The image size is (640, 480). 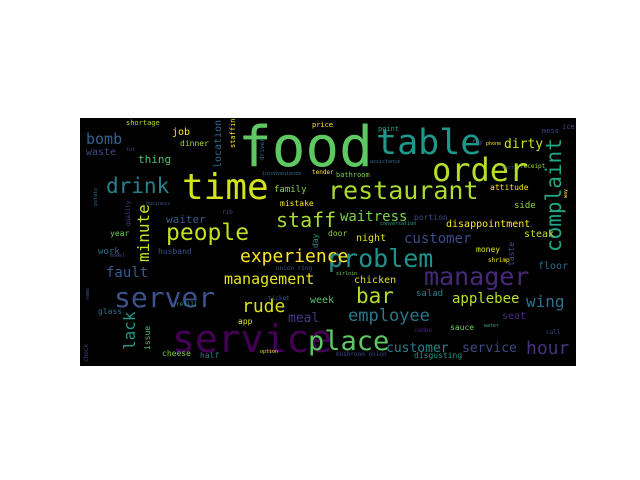 What do you see at coordinates (264, 306) in the screenshot?
I see `word-rude: rude` at bounding box center [264, 306].